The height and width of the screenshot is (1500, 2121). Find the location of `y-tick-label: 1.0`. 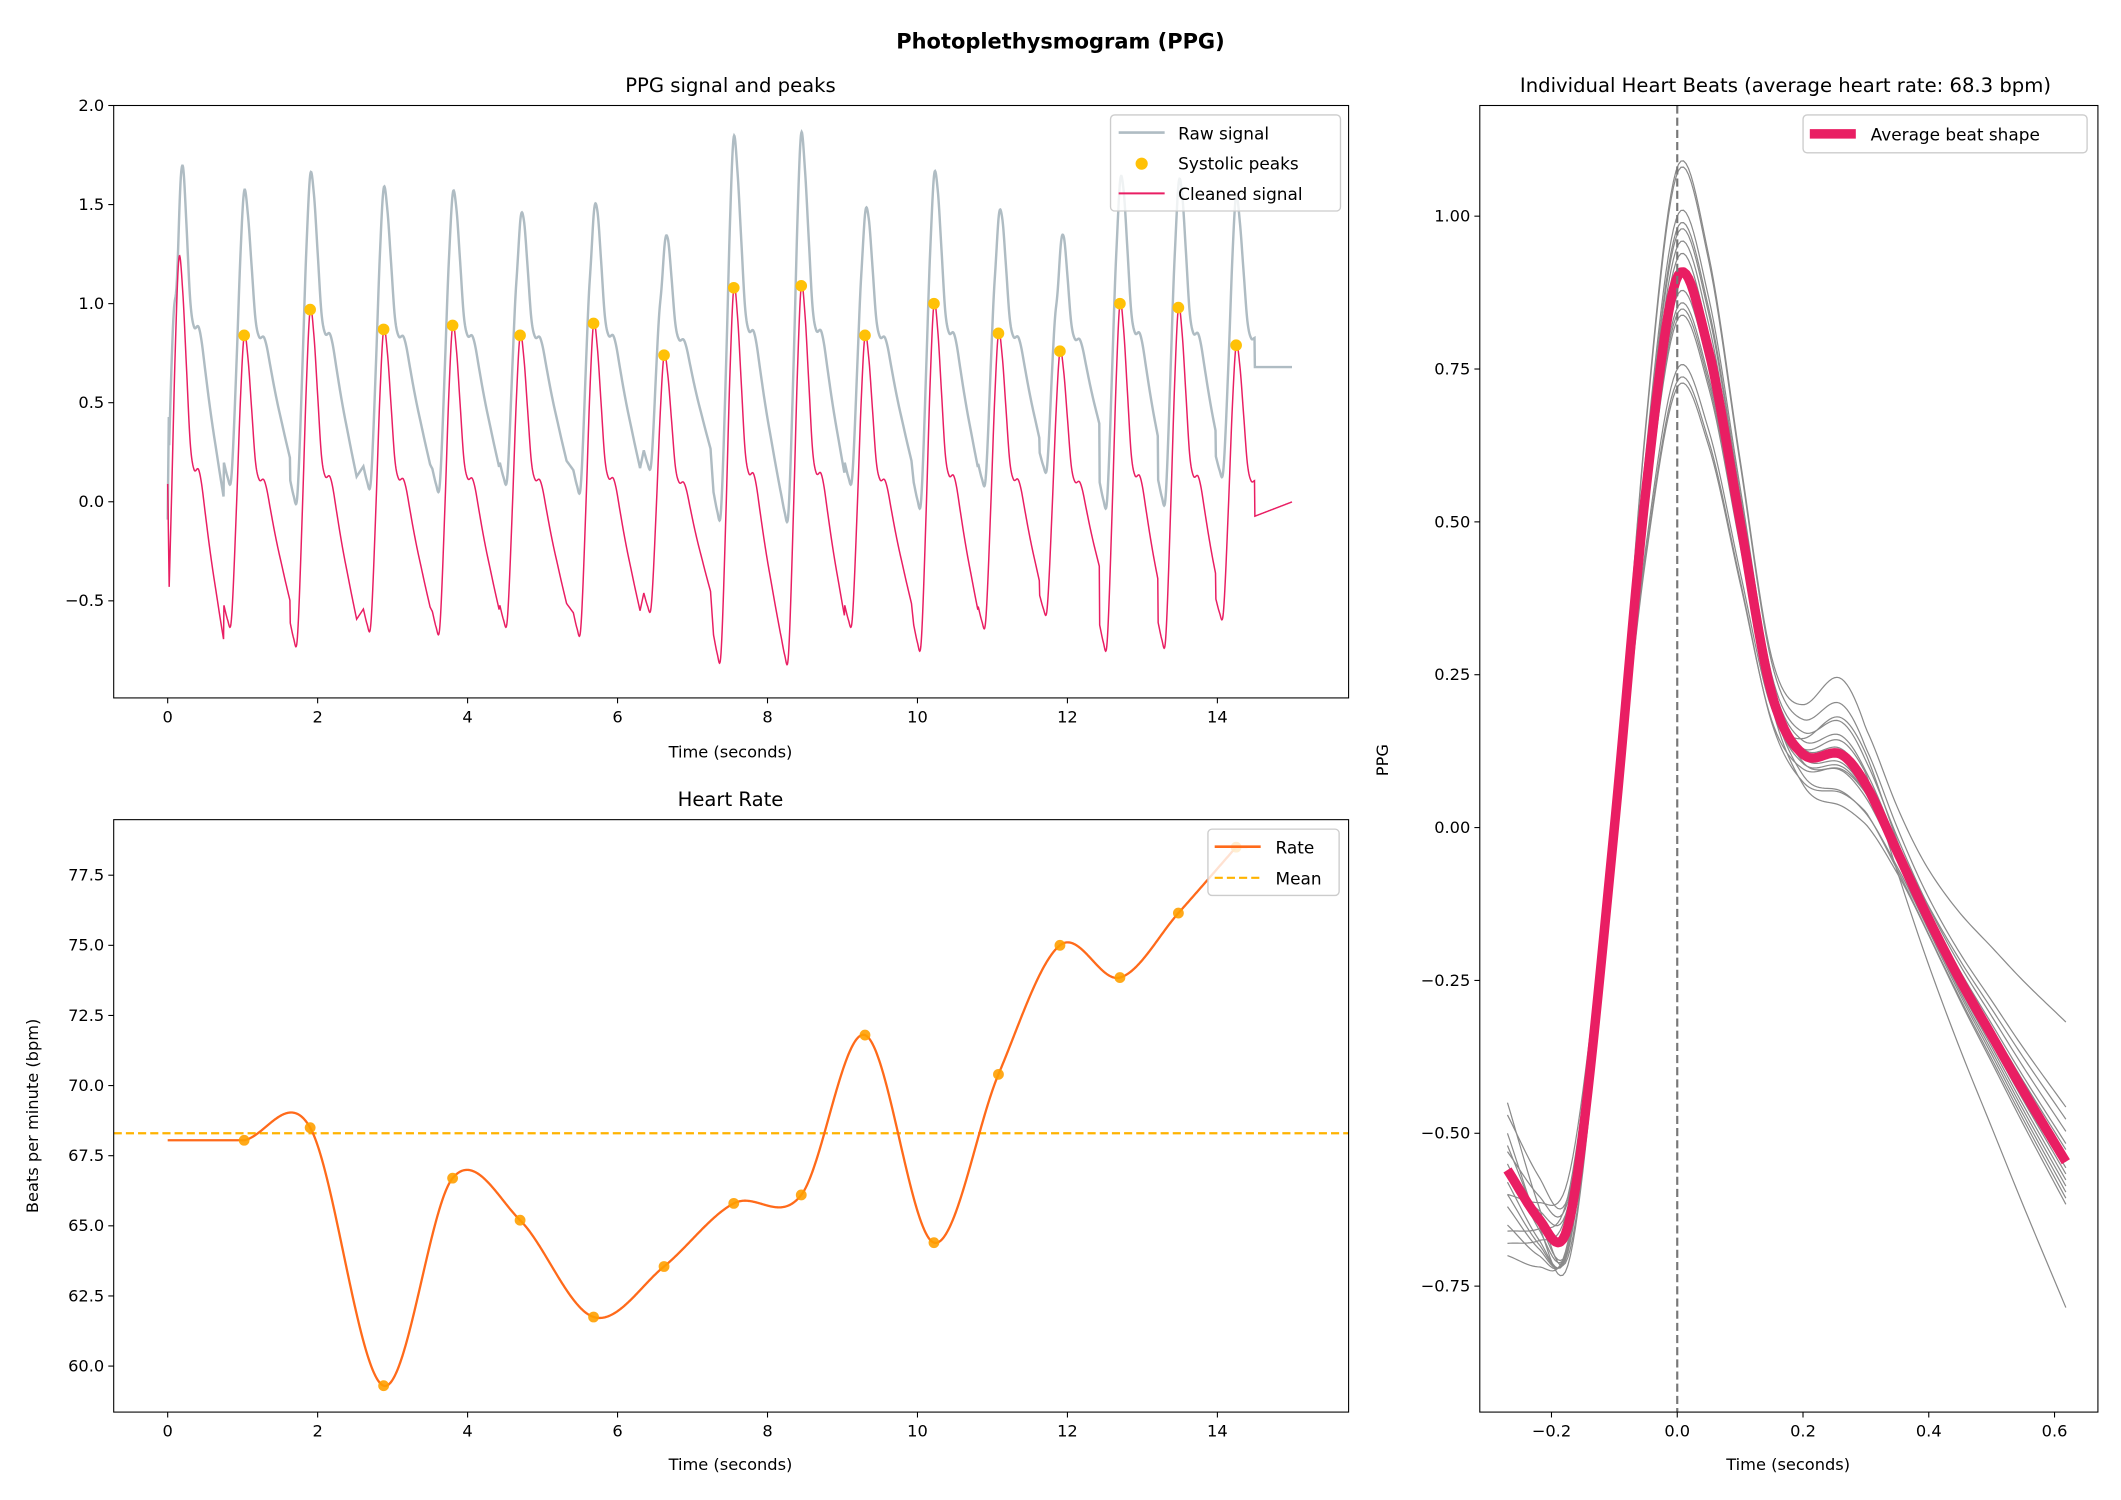

y-tick-label: 1.0 is located at coordinates (91, 303).